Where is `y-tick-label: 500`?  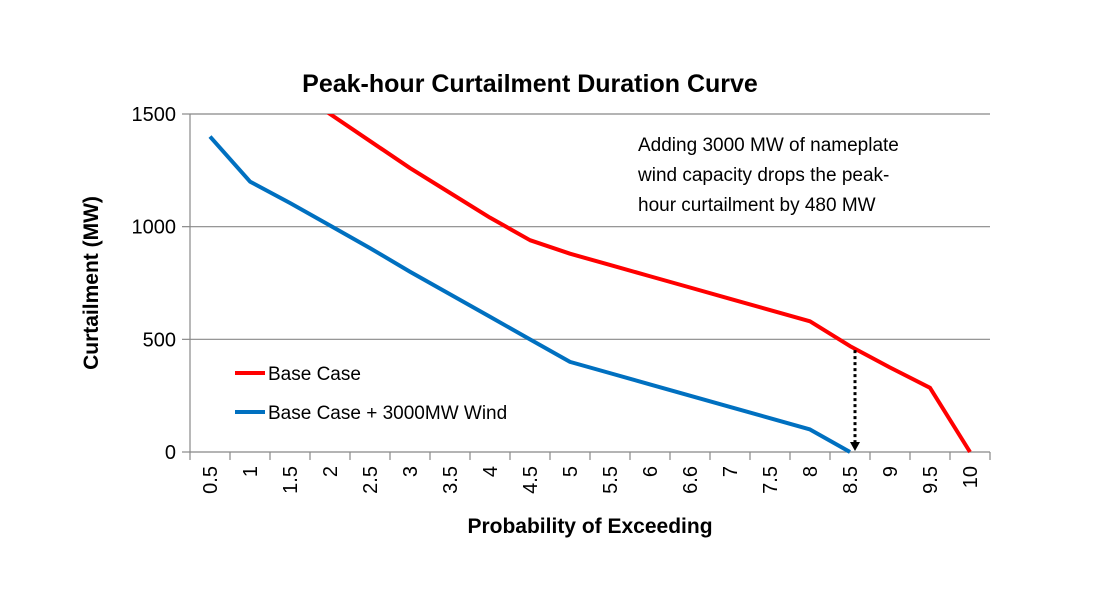
y-tick-label: 500 is located at coordinates (159, 340).